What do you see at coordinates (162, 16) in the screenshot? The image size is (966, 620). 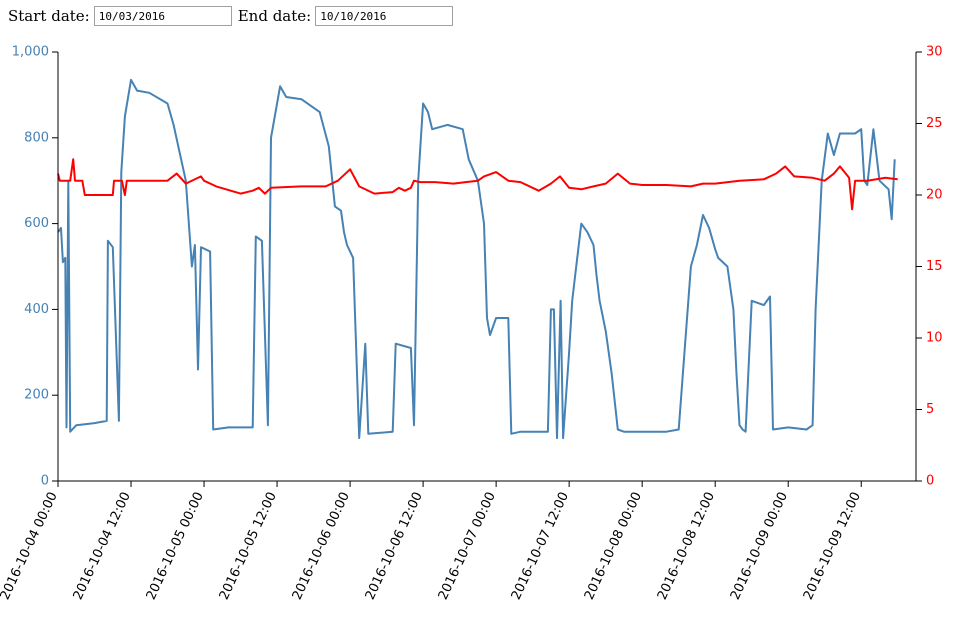 I see `start-date-input` at bounding box center [162, 16].